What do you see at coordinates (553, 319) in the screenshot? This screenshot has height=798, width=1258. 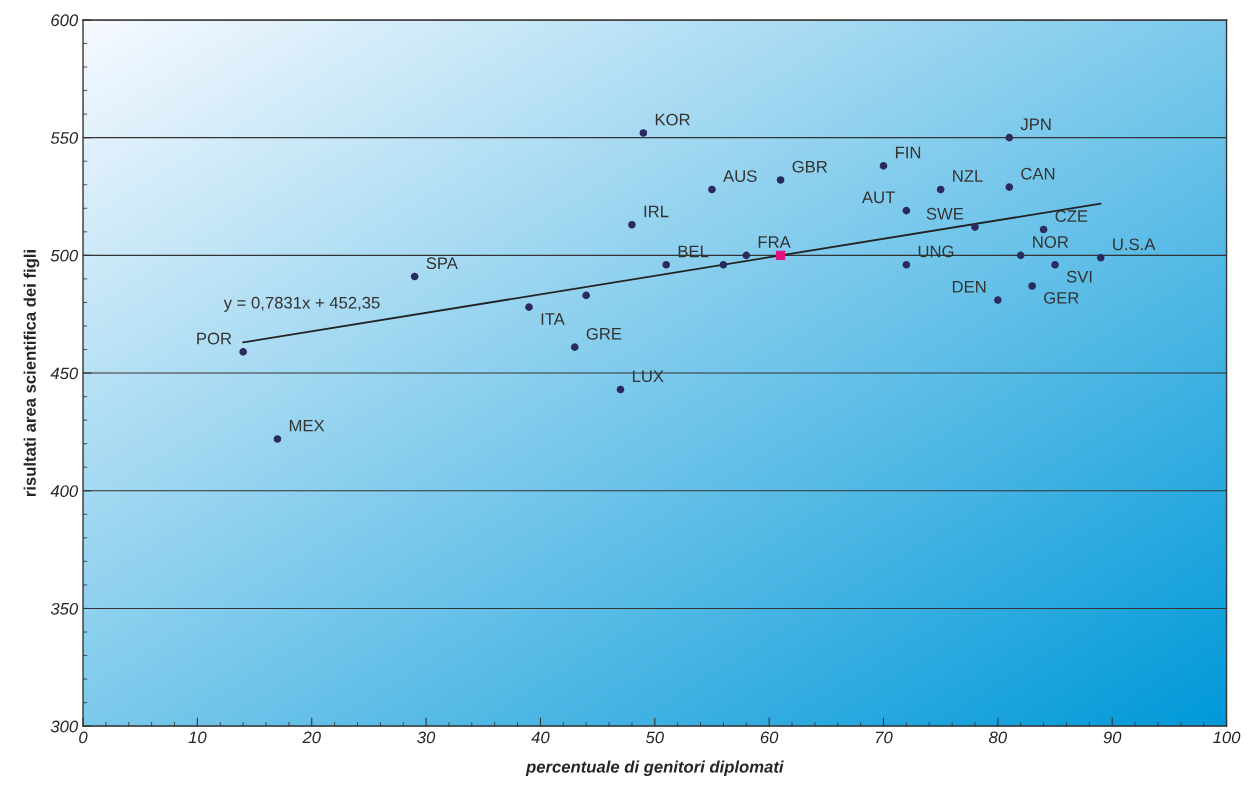 I see `data-label: ITA` at bounding box center [553, 319].